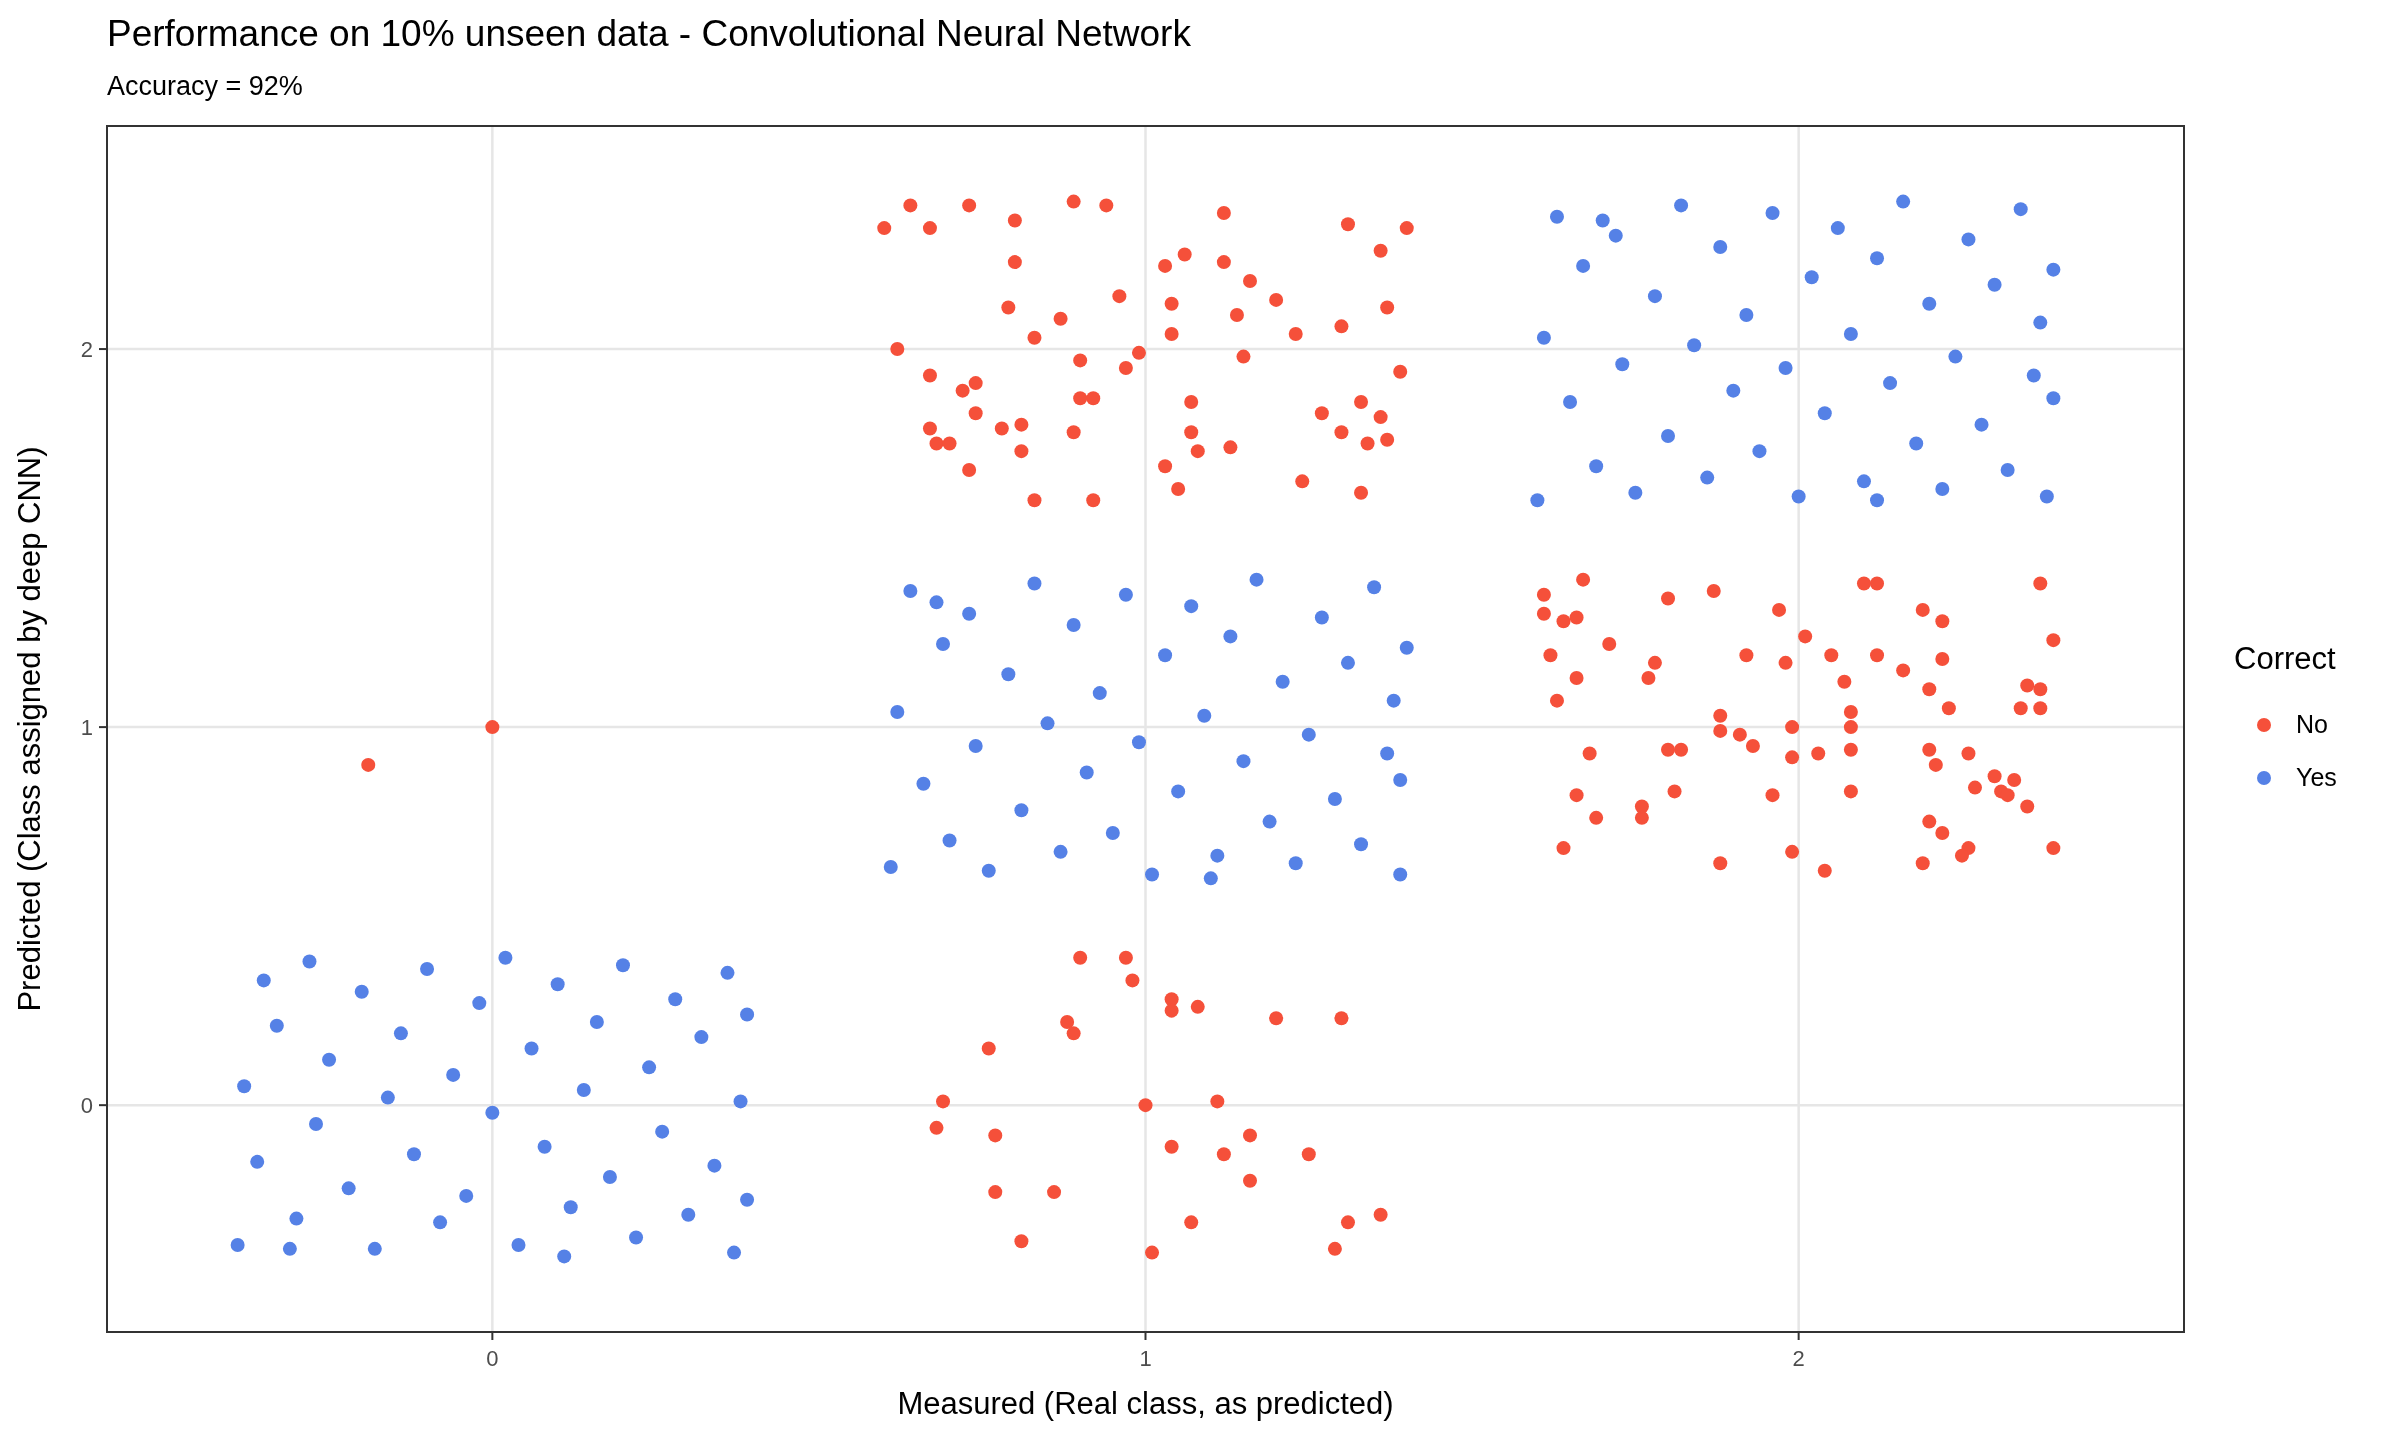  Describe the element at coordinates (86, 1106) in the screenshot. I see `y-tick-label: 0` at that location.